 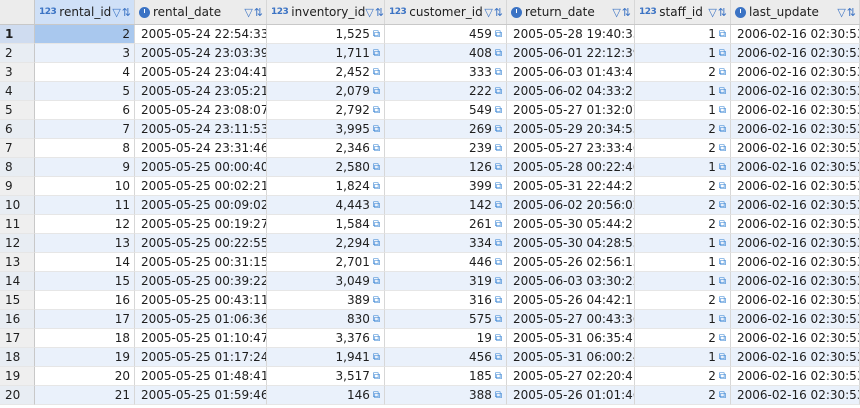 What do you see at coordinates (201, 243) in the screenshot?
I see `cell-rental-date: 2005-05-25 00:22:55` at bounding box center [201, 243].